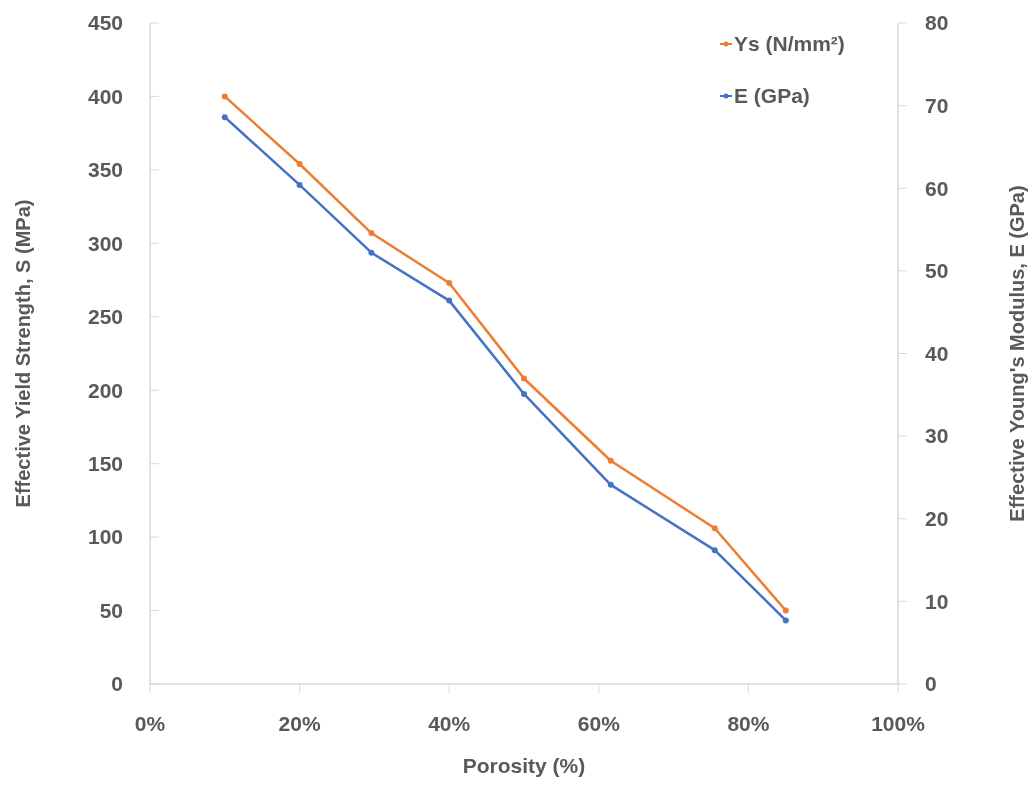  Describe the element at coordinates (789, 44) in the screenshot. I see `legend-label: Ys (N/mm²)` at that location.